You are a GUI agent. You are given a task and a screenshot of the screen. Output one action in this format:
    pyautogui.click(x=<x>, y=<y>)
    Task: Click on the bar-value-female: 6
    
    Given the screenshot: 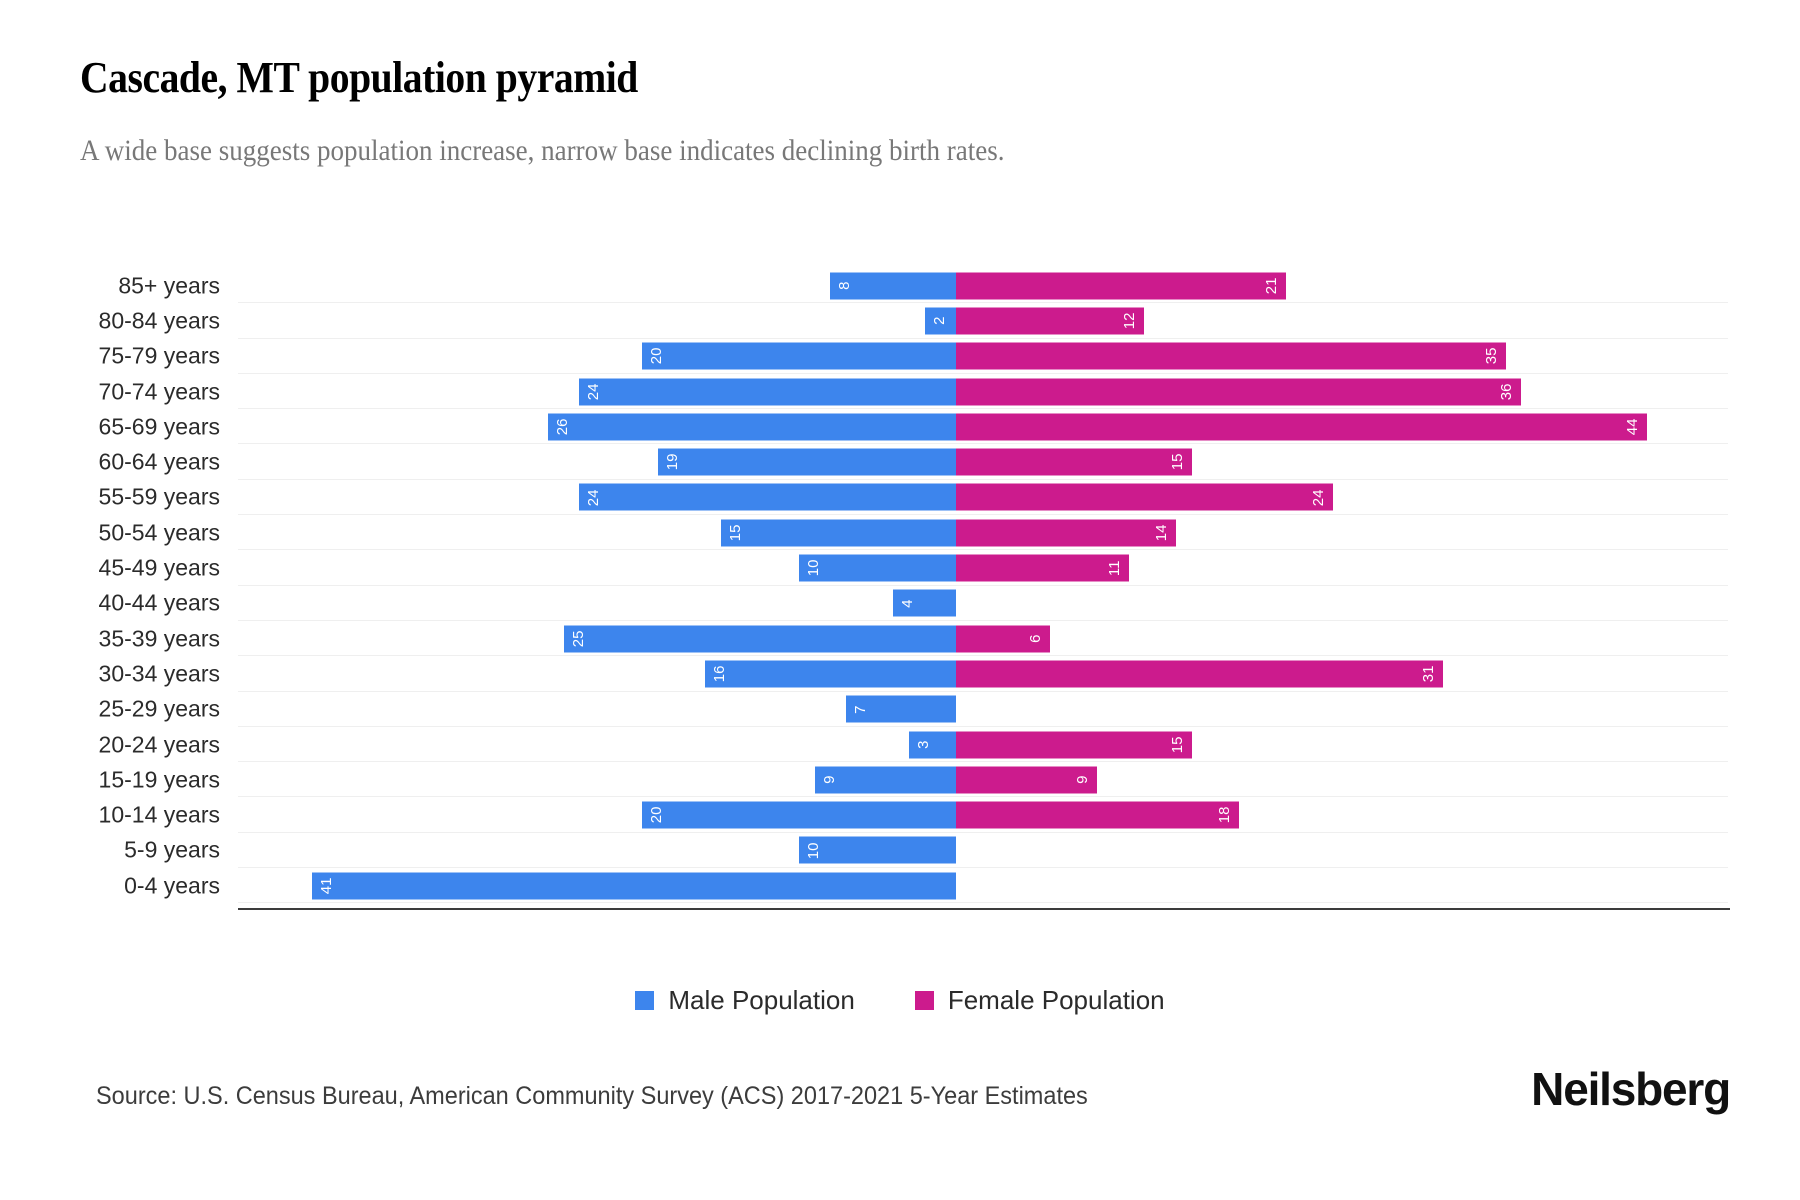 What is the action you would take?
    pyautogui.click(x=1036, y=638)
    